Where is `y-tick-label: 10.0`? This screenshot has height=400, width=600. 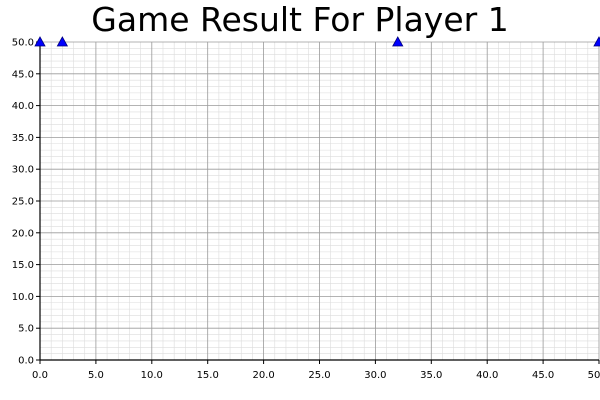
y-tick-label: 10.0 is located at coordinates (23, 297).